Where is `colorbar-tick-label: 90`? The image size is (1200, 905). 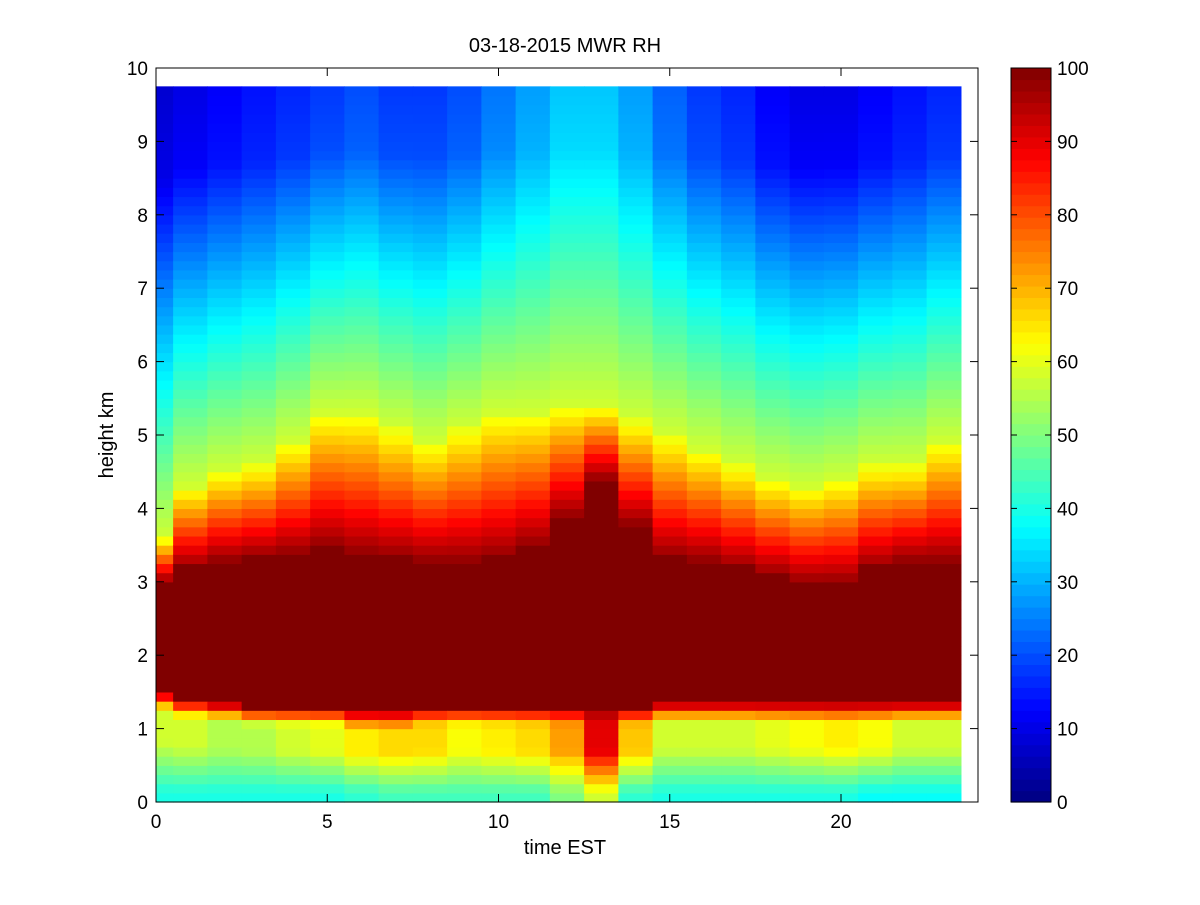
colorbar-tick-label: 90 is located at coordinates (1067, 142).